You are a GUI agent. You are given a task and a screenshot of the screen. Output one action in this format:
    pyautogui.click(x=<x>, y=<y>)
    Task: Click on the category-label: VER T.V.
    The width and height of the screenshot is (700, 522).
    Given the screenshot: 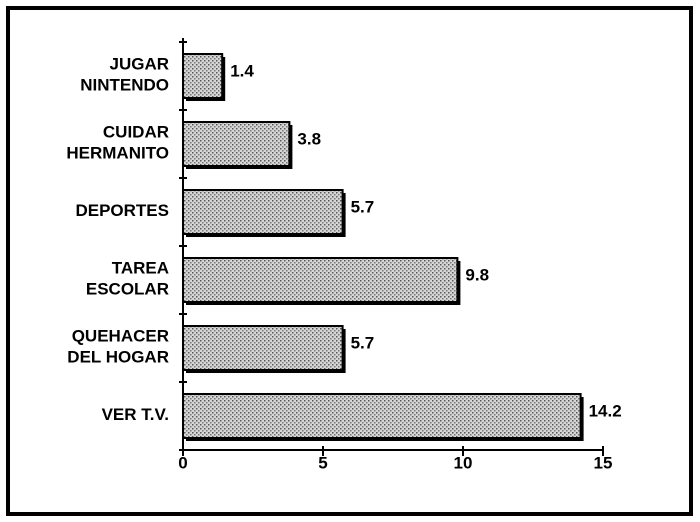 What is the action you would take?
    pyautogui.click(x=135, y=414)
    